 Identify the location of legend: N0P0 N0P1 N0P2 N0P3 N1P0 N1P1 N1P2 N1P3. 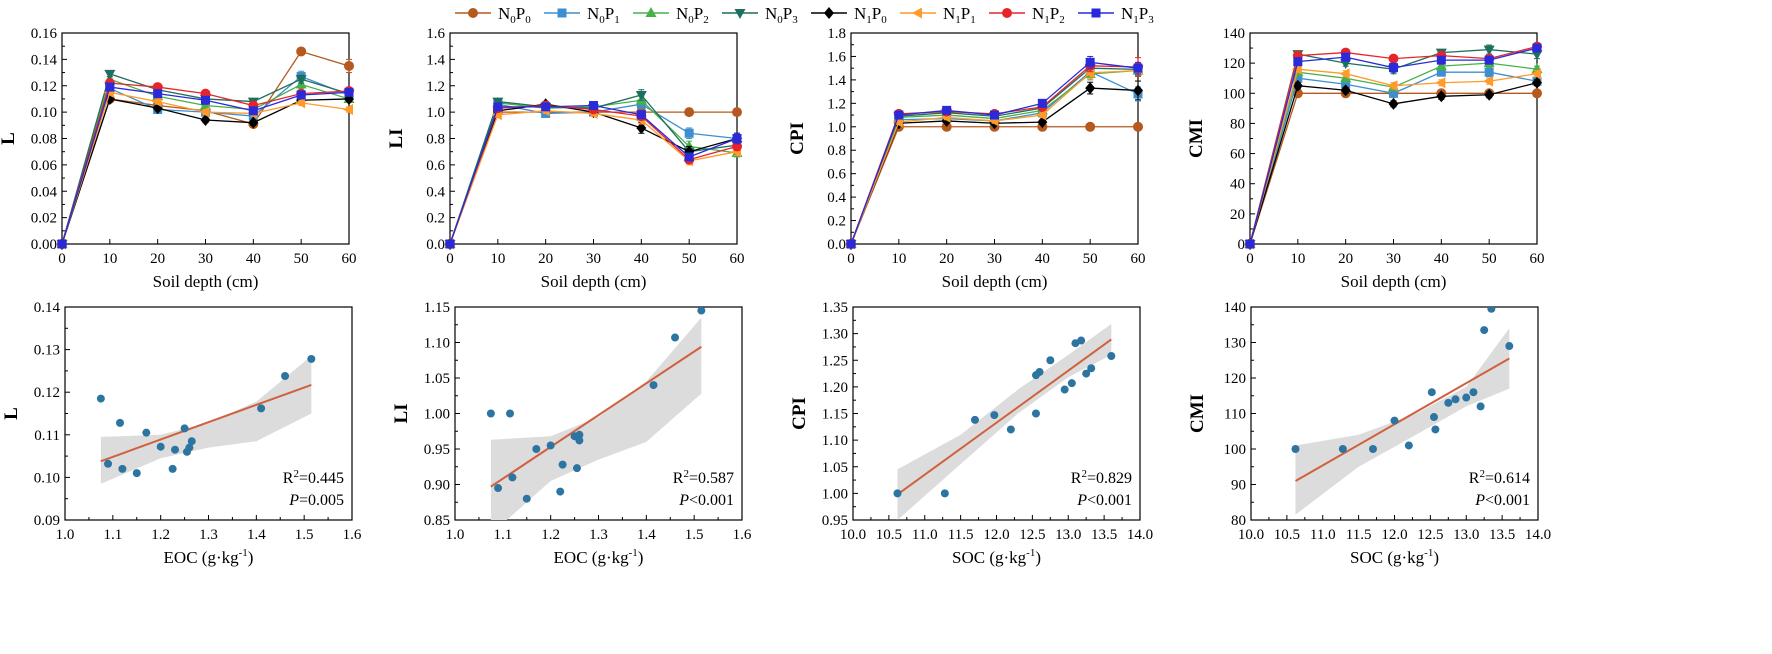
(804, 15).